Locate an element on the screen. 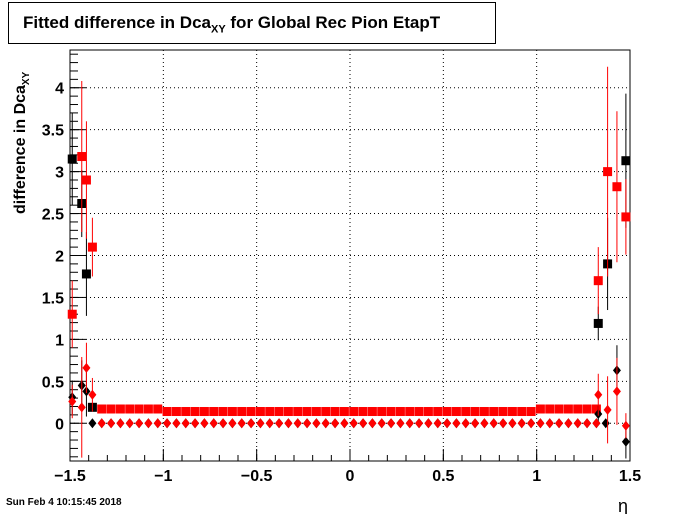 Image resolution: width=700 pixels, height=514 pixels. y-tick-label: 1.5 is located at coordinates (53, 298).